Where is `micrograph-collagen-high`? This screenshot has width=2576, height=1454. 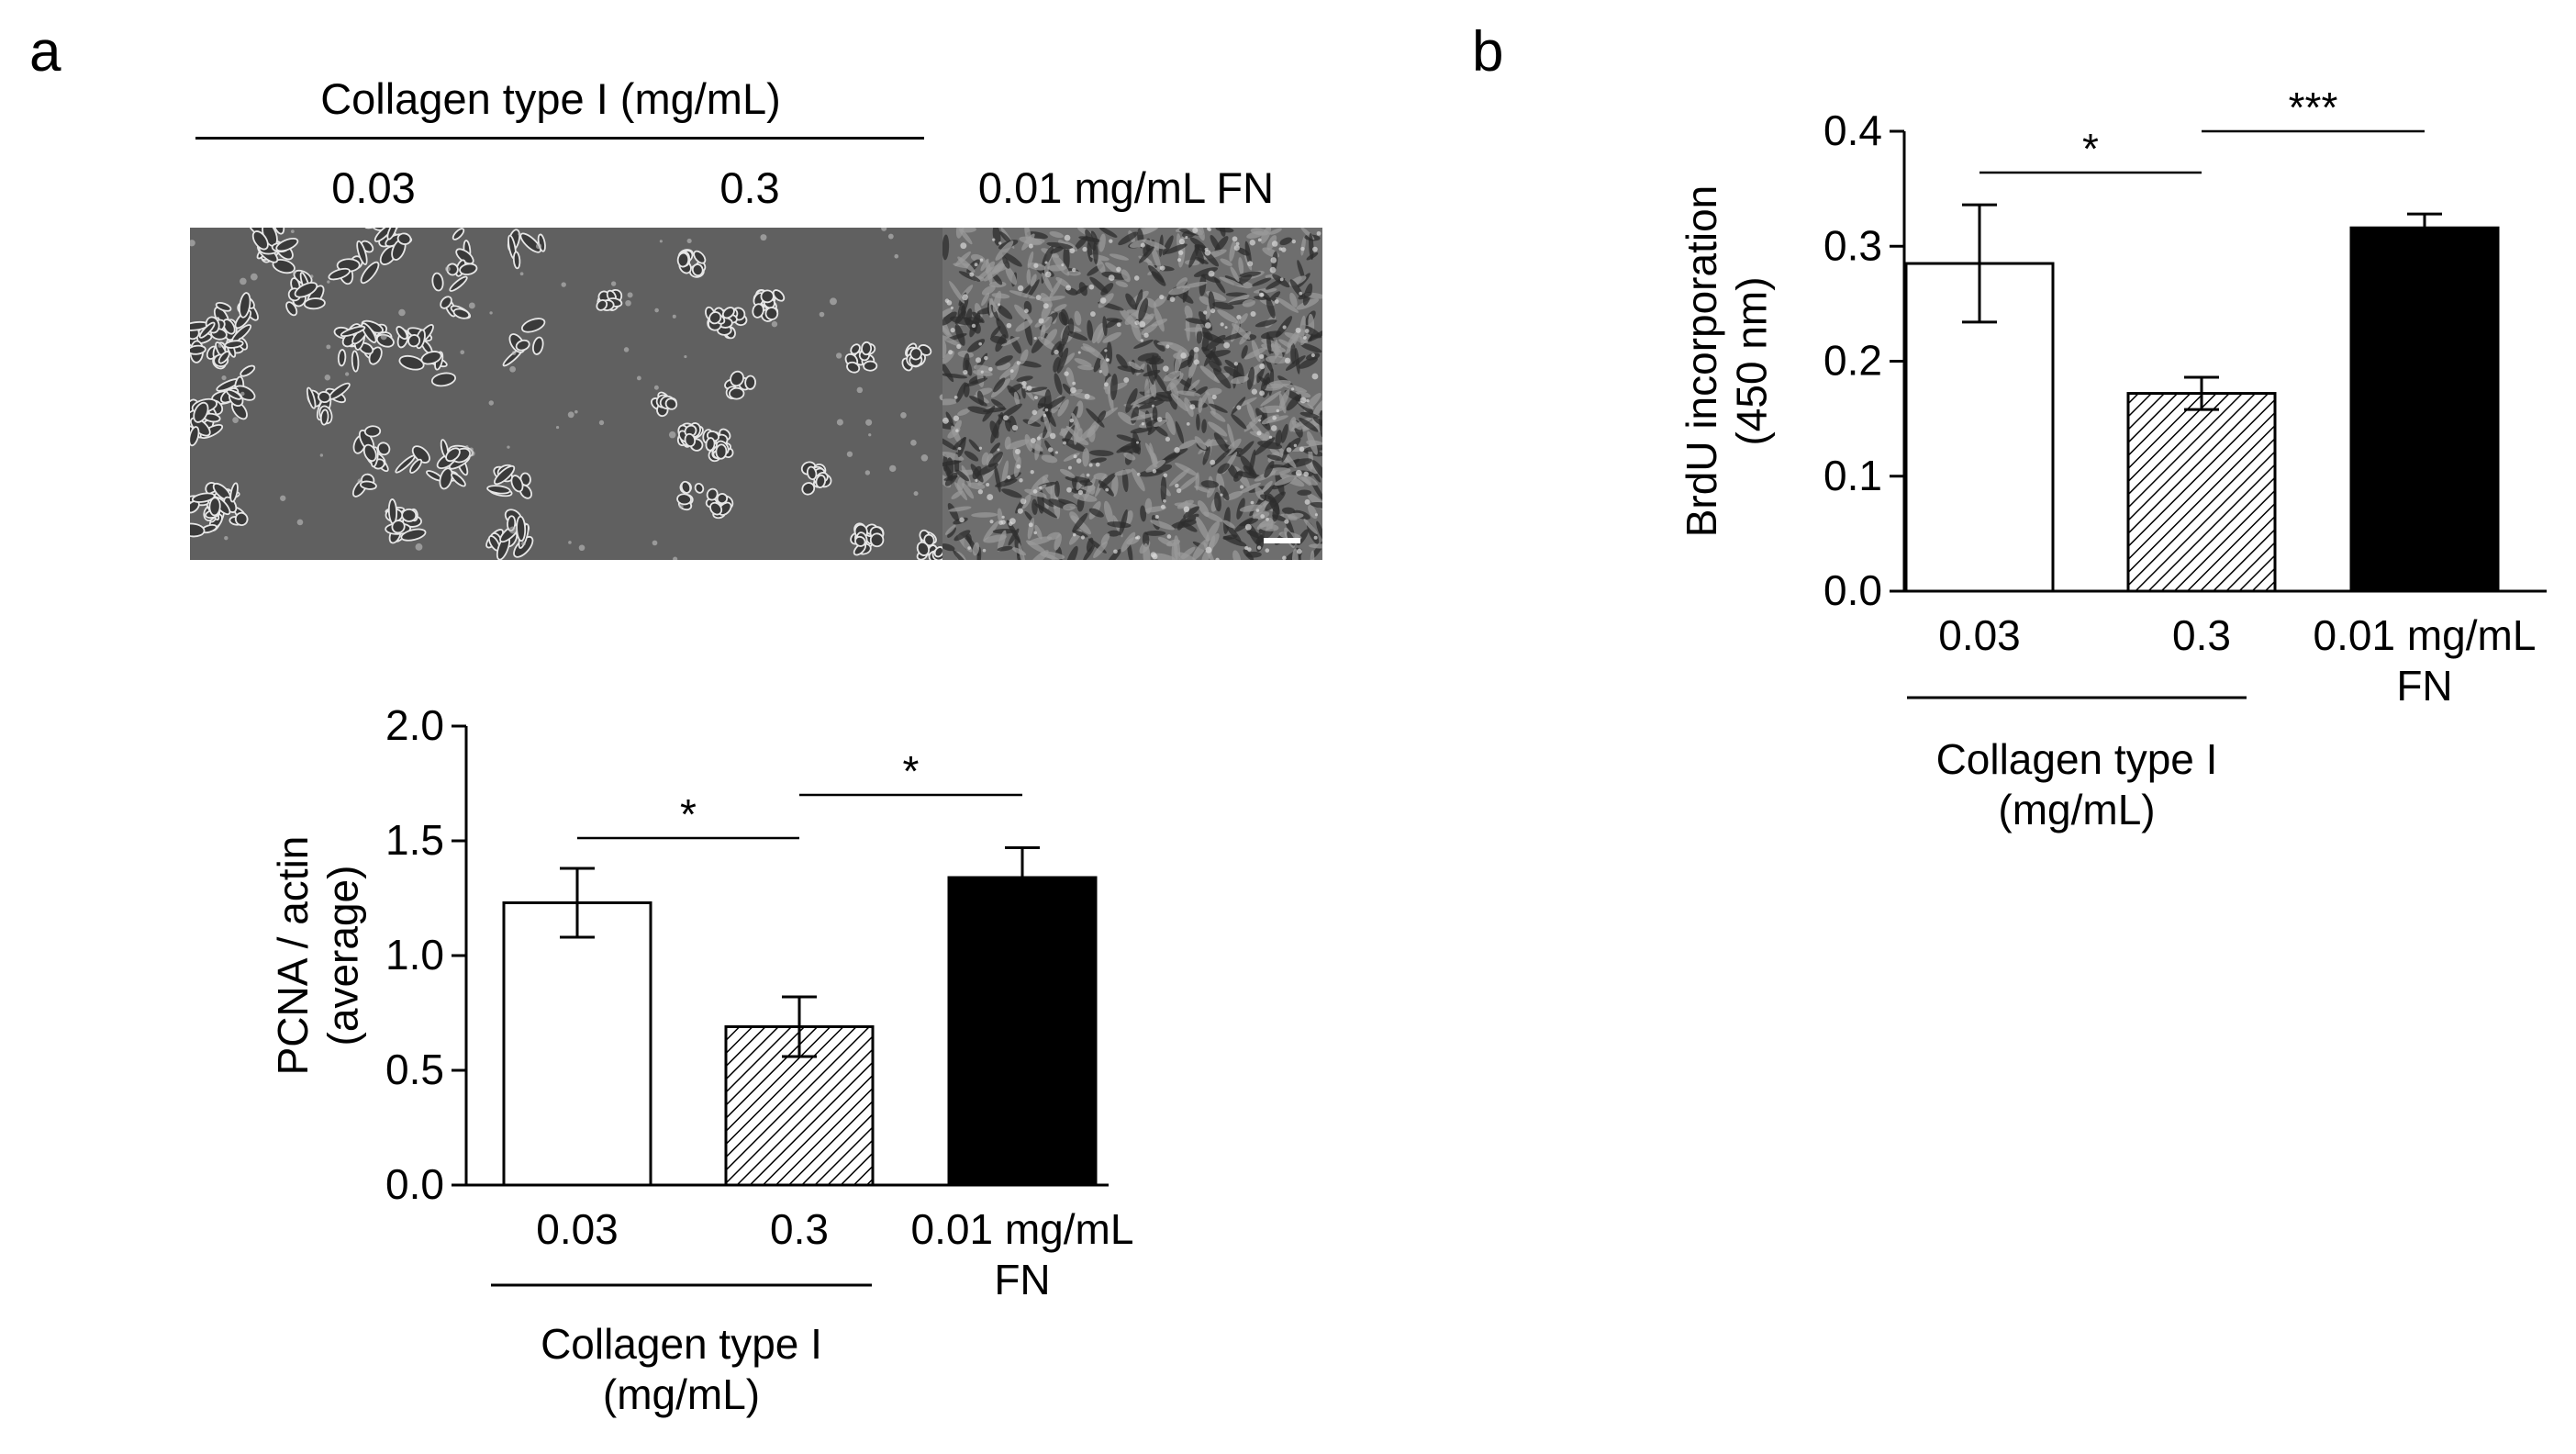 micrograph-collagen-high is located at coordinates (756, 394).